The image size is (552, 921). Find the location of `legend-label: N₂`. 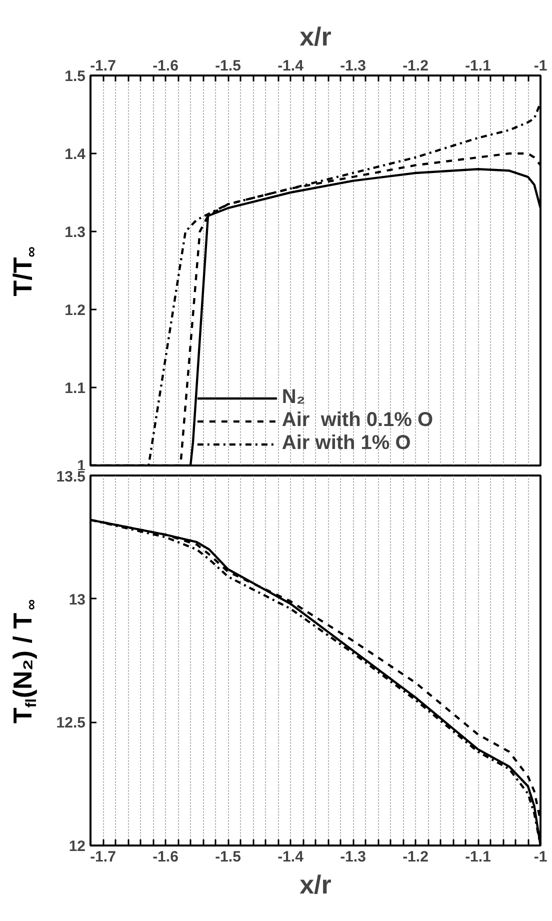

legend-label: N₂ is located at coordinates (294, 397).